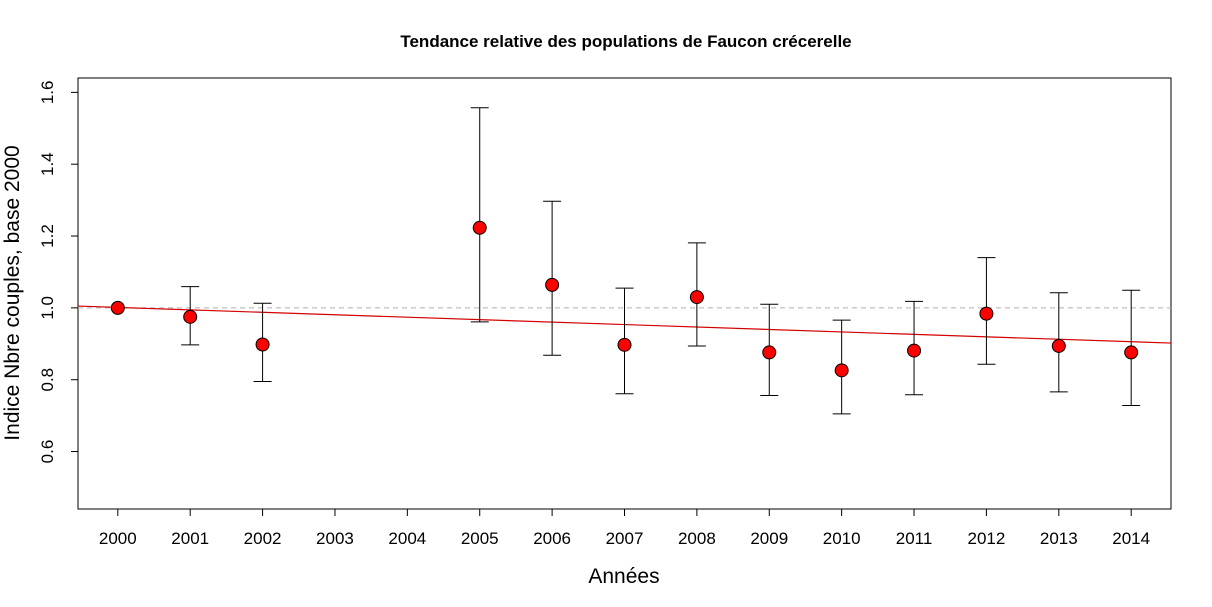 This screenshot has height=607, width=1212. What do you see at coordinates (1131, 538) in the screenshot?
I see `x-tick-label: 2014` at bounding box center [1131, 538].